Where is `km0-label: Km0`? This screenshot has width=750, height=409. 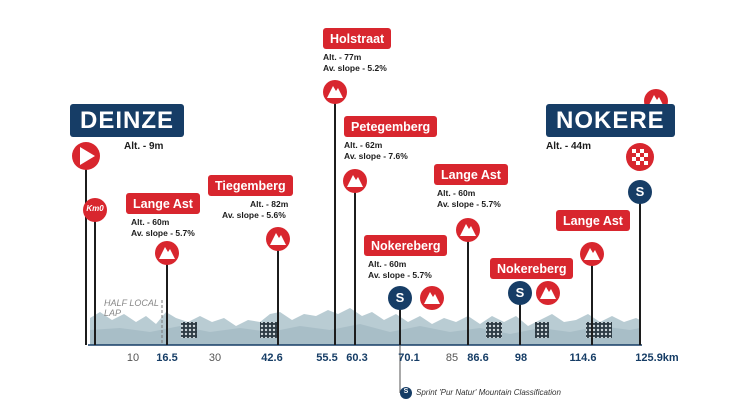 km0-label: Km0 is located at coordinates (95, 208).